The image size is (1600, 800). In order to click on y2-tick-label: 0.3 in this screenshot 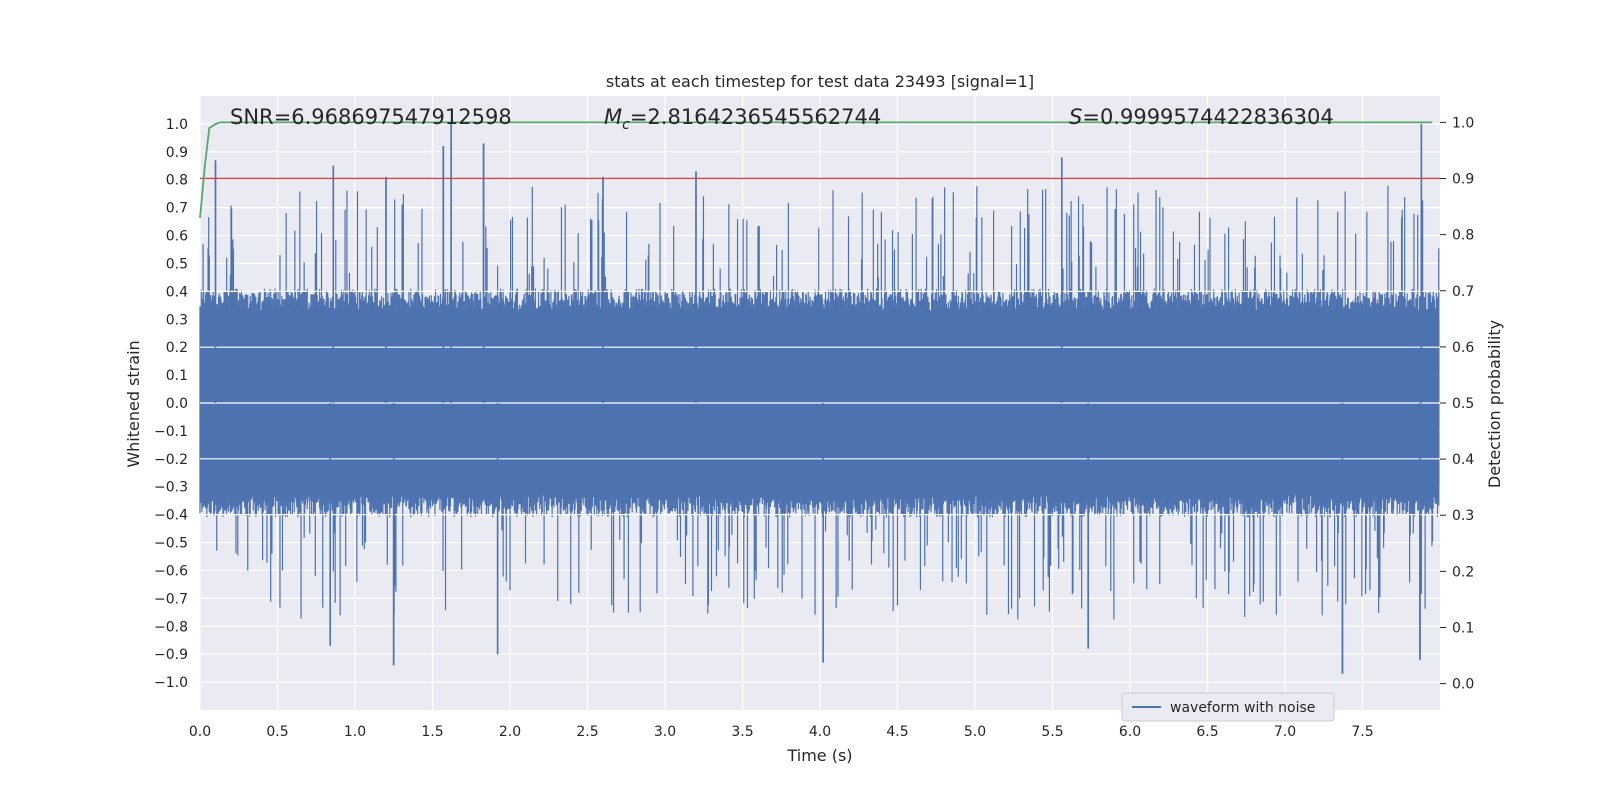, I will do `click(1463, 516)`.